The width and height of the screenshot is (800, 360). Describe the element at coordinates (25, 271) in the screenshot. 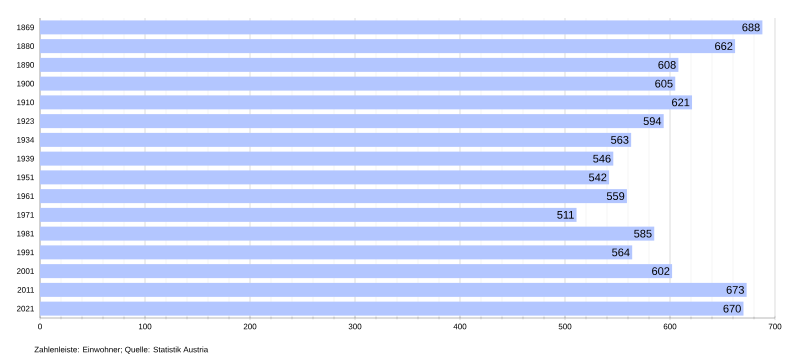

I see `y-tick-label: 2001` at that location.